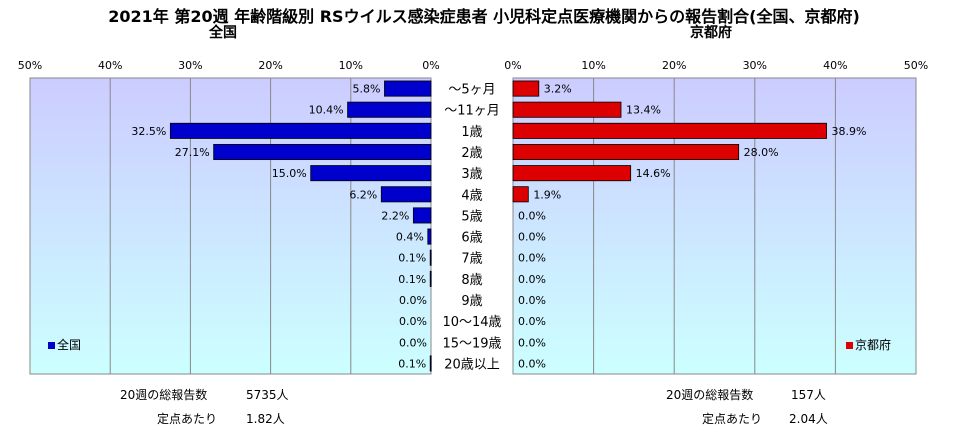 Image resolution: width=968 pixels, height=431 pixels. Describe the element at coordinates (471, 238) in the screenshot. I see `age-category-label: 6歳` at that location.